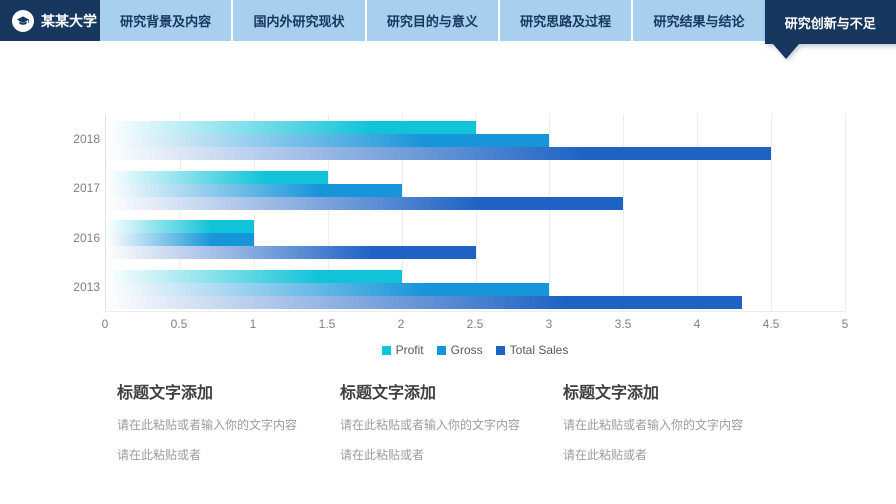 Image resolution: width=896 pixels, height=504 pixels. I want to click on bar-group-2013, so click(475, 289).